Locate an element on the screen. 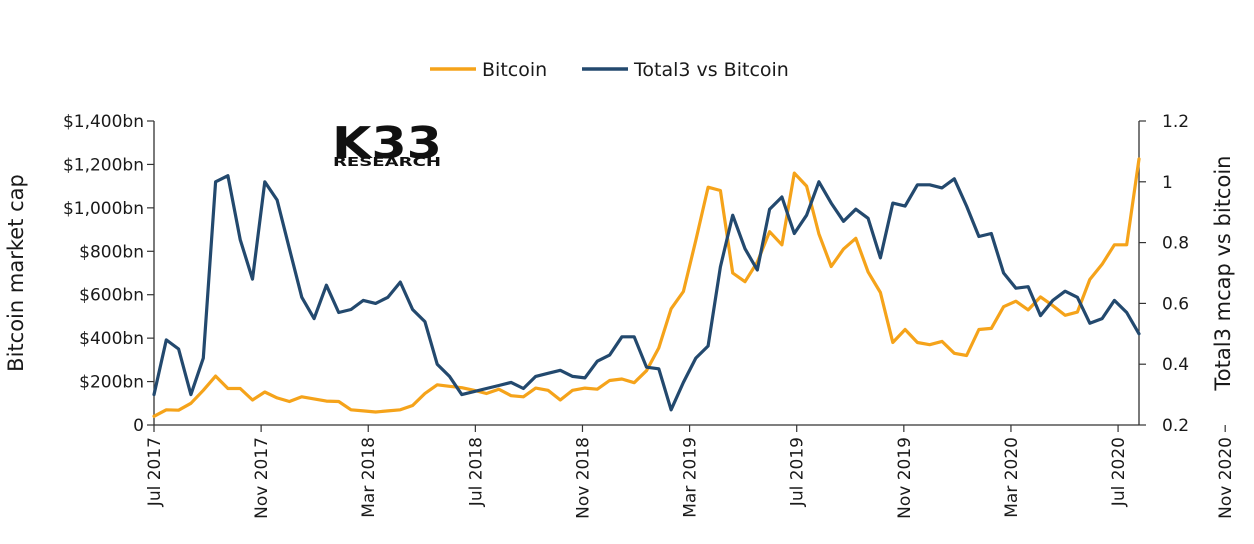  x-tick-label: Mar 2019 is located at coordinates (691, 477).